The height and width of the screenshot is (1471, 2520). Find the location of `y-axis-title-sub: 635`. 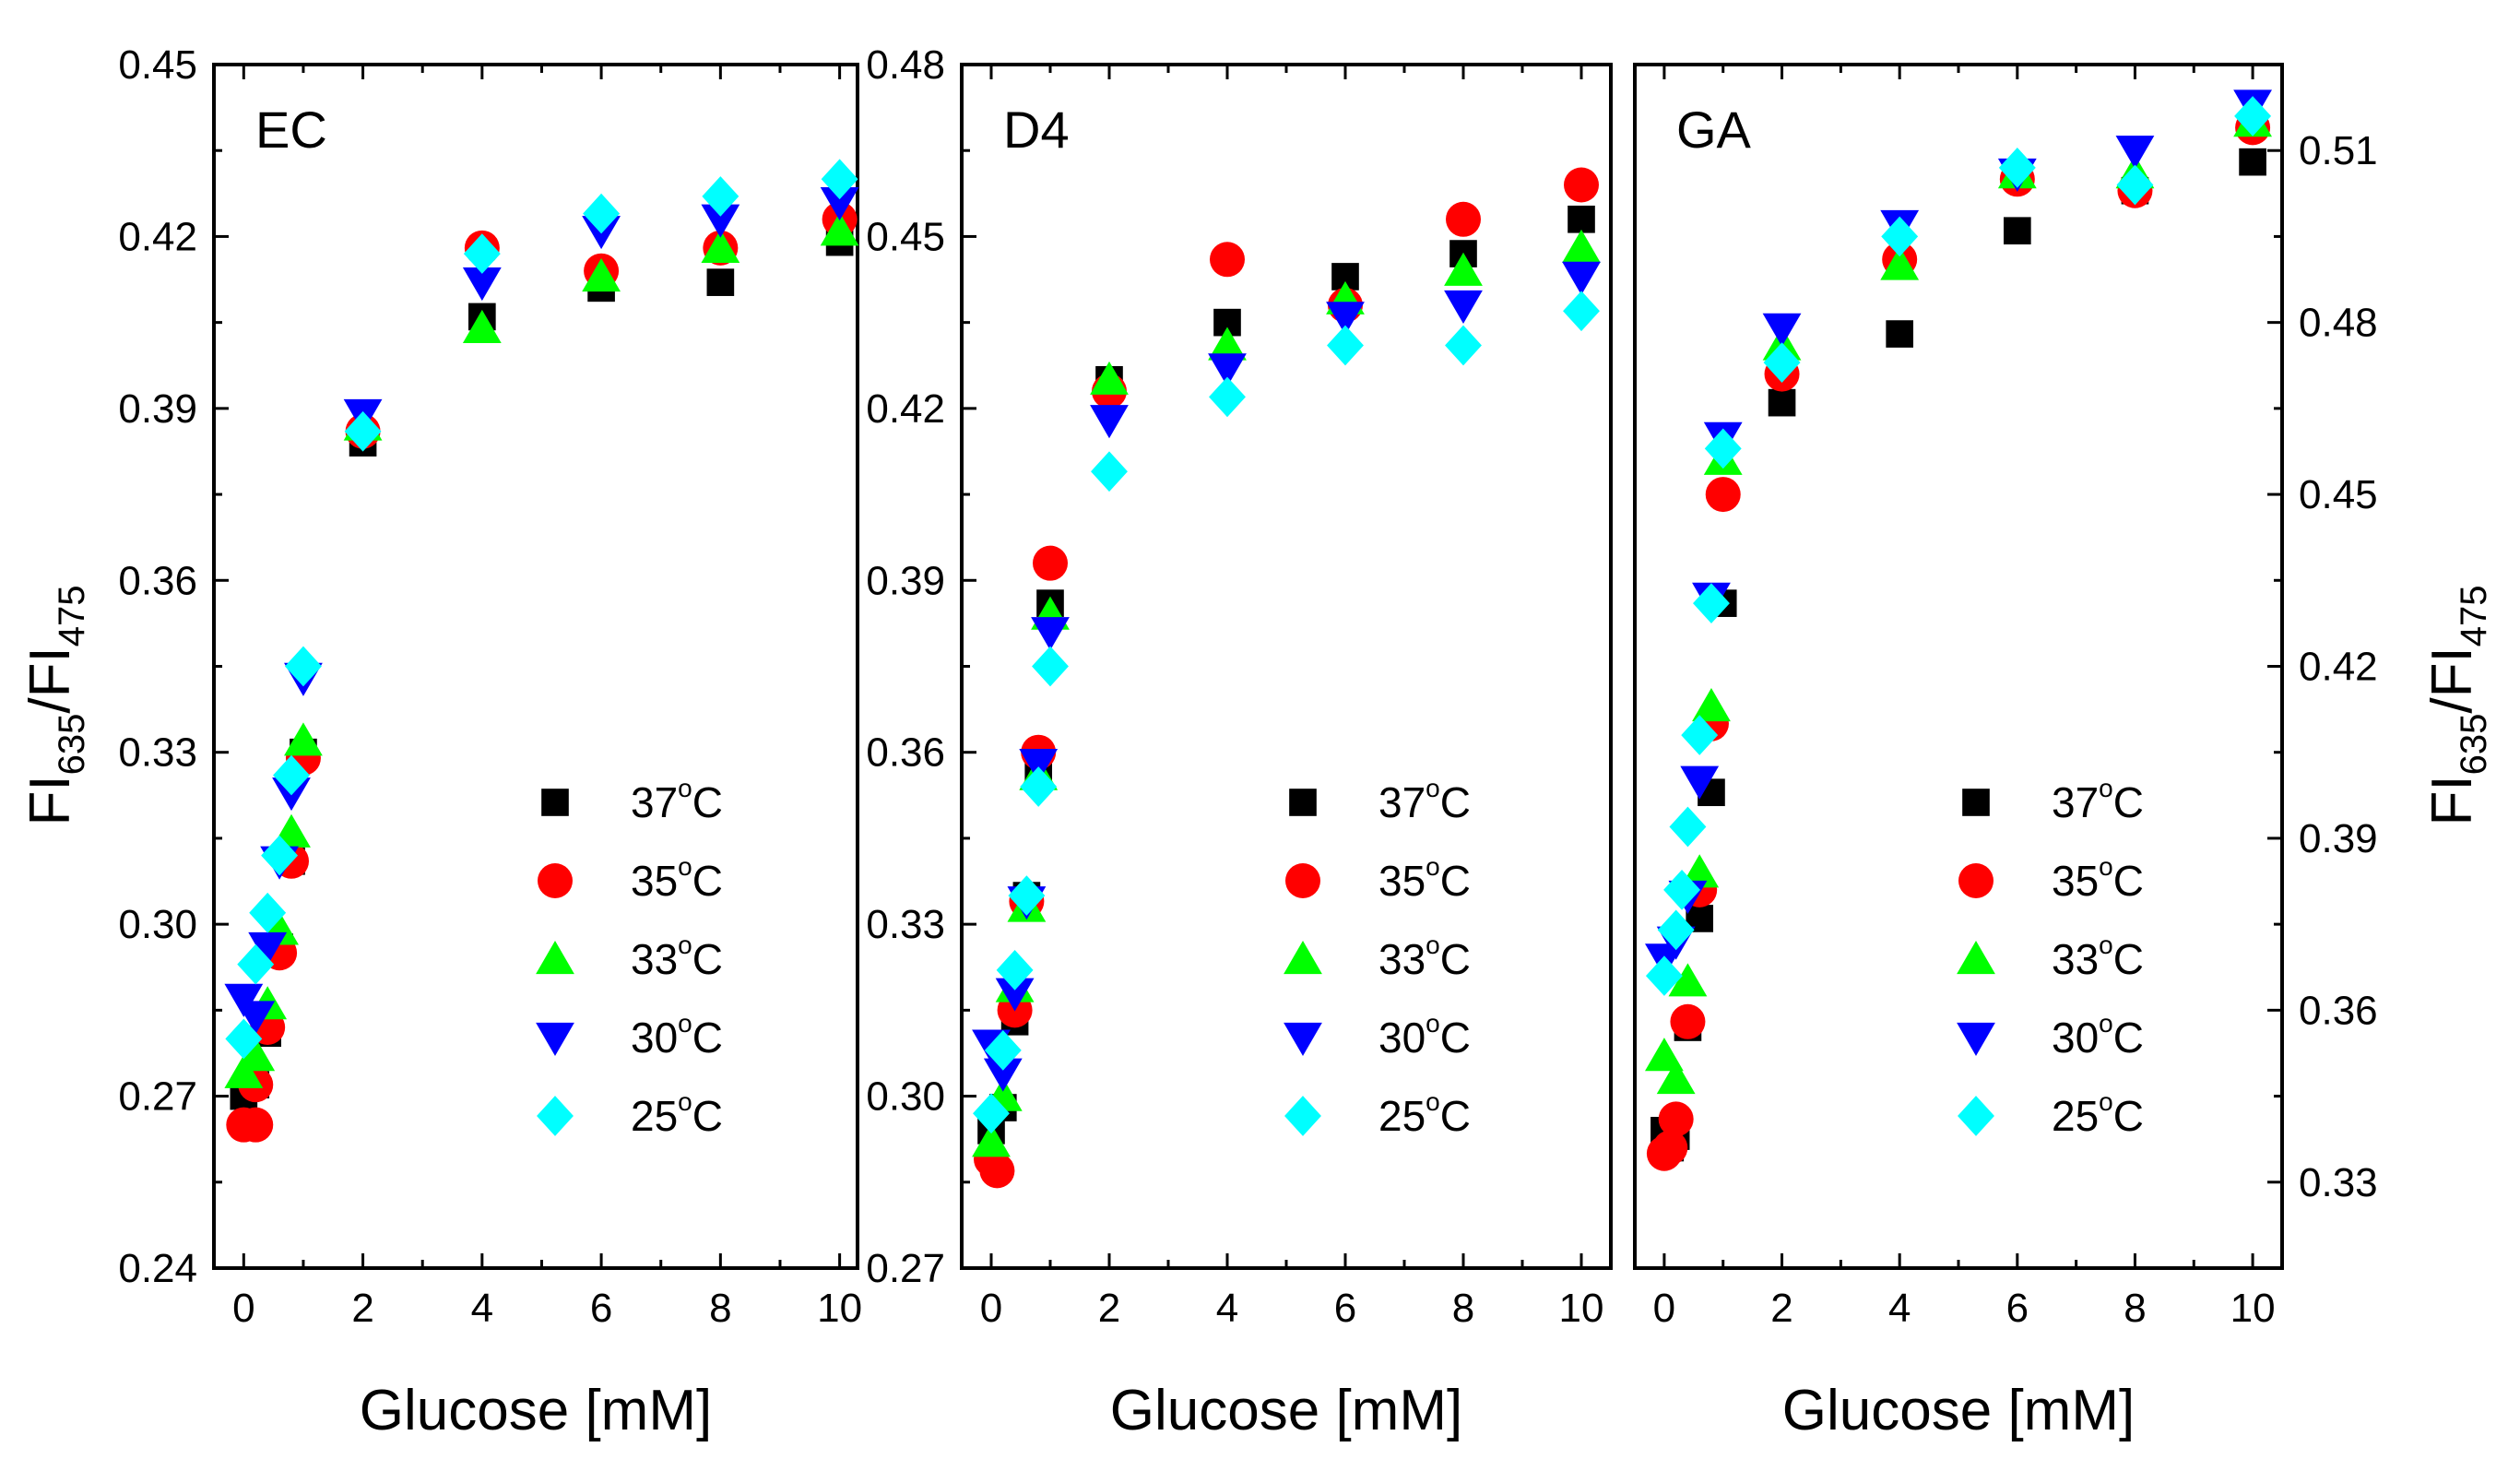

y-axis-title-sub: 635 is located at coordinates (2474, 745).